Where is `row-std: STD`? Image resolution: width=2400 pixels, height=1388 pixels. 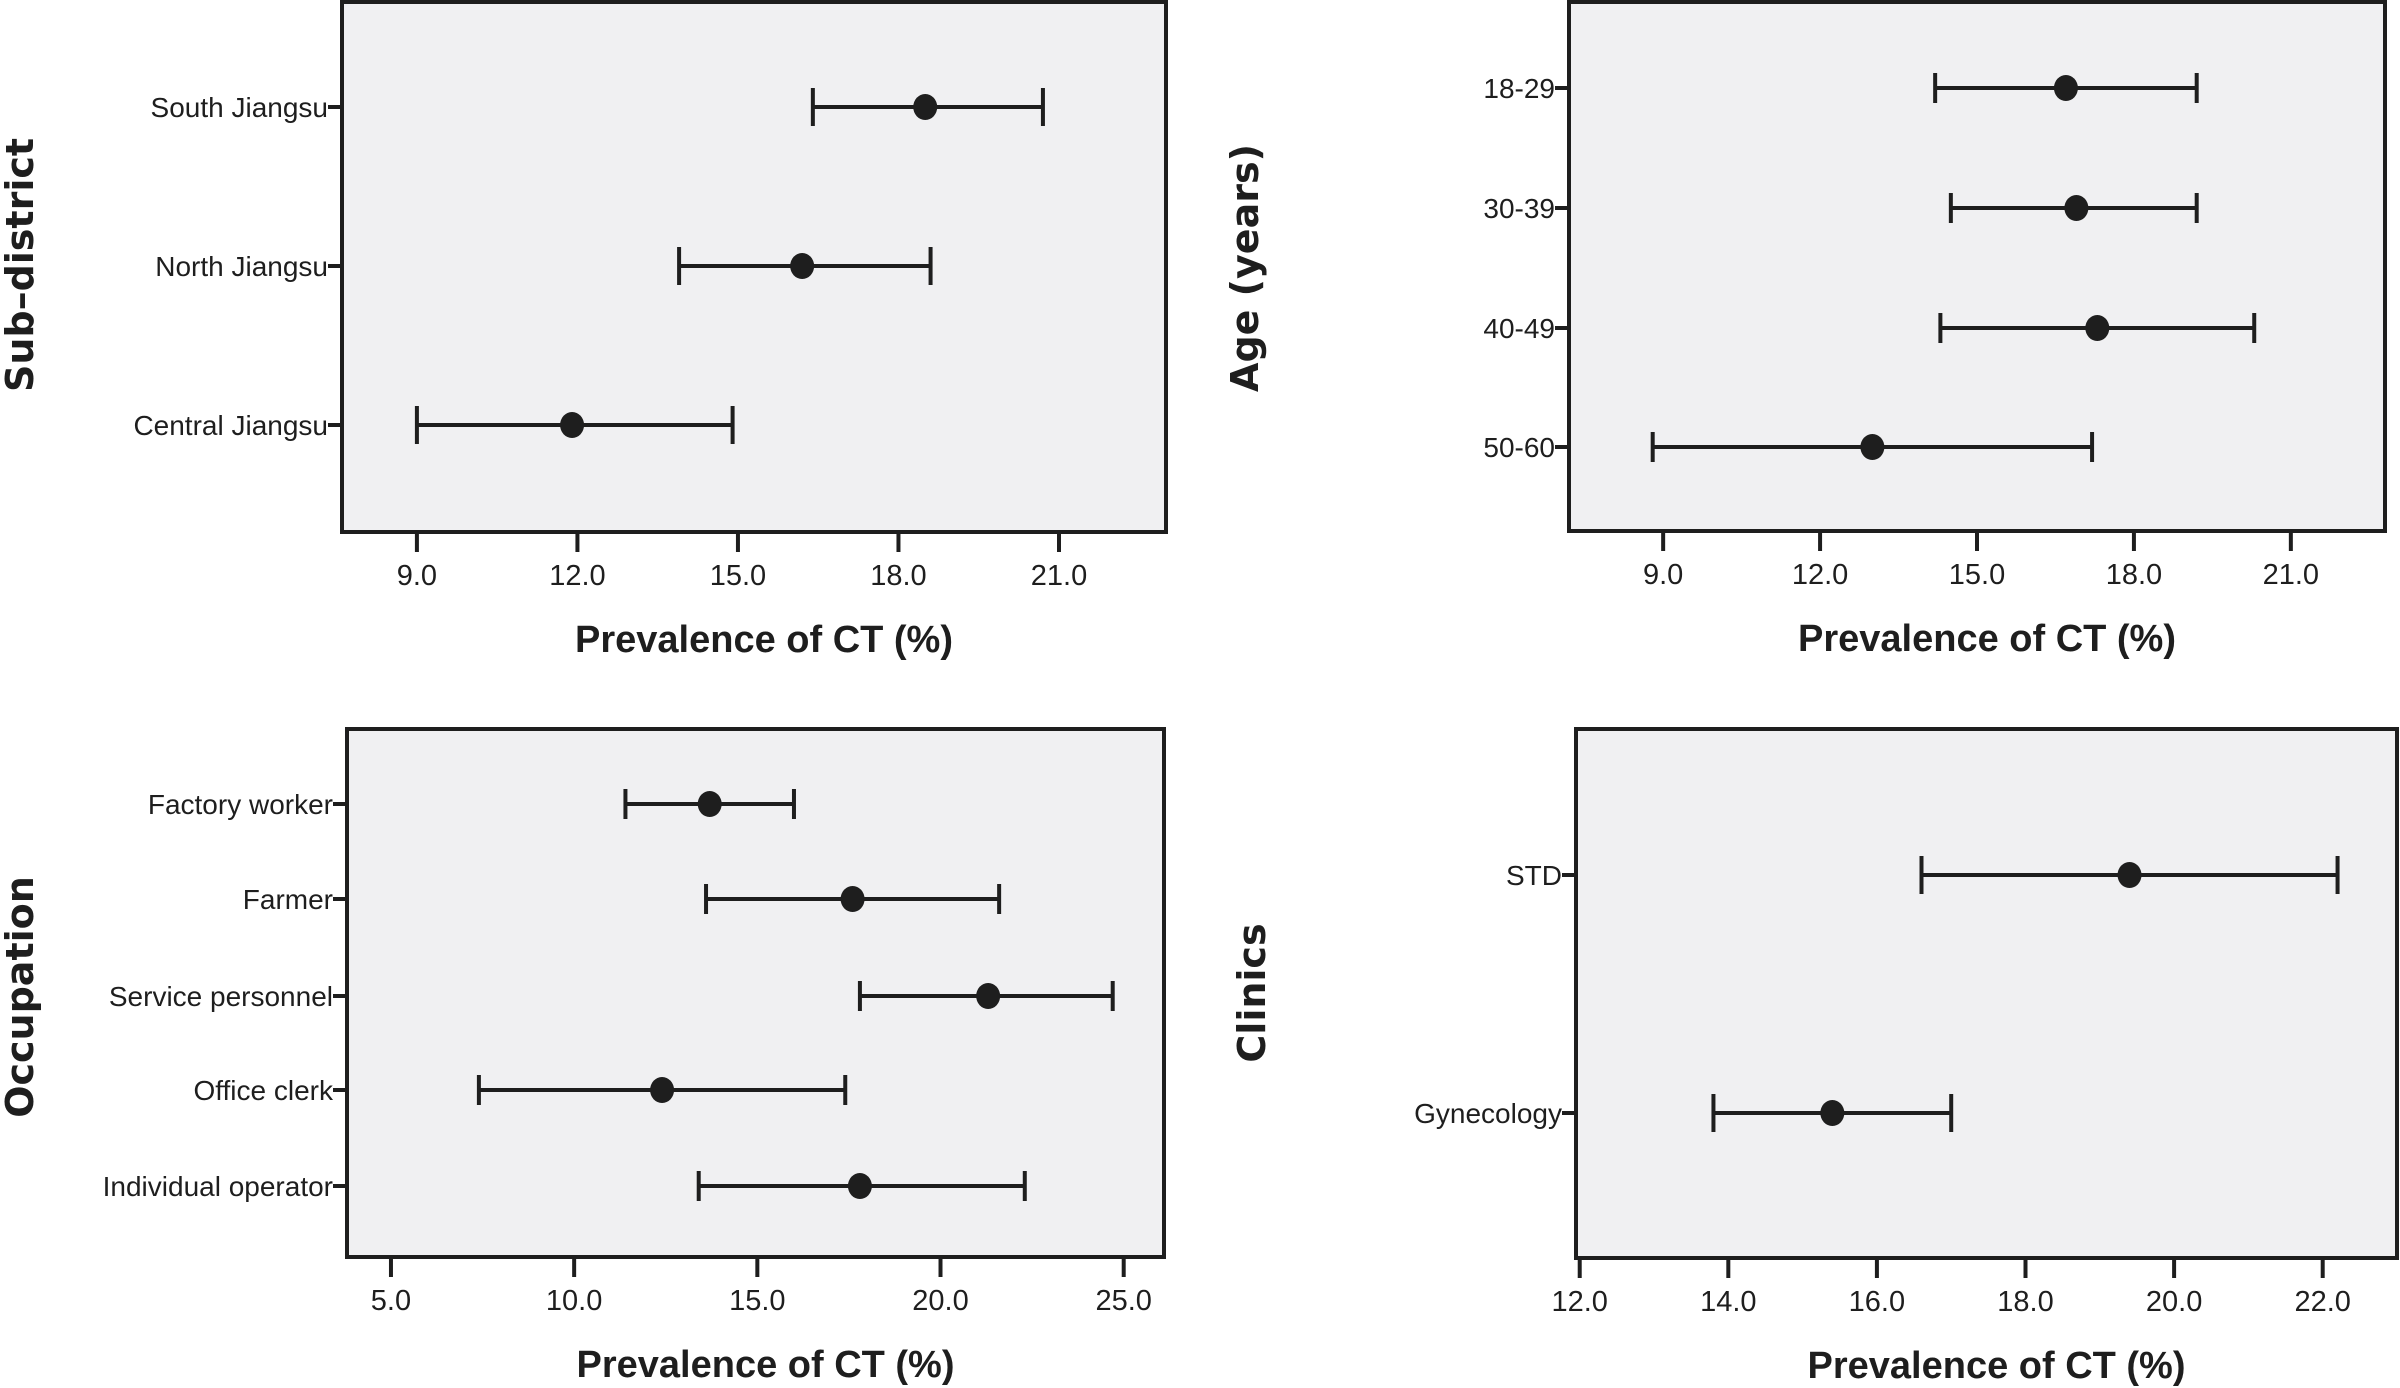
row-std: STD is located at coordinates (1923, 875).